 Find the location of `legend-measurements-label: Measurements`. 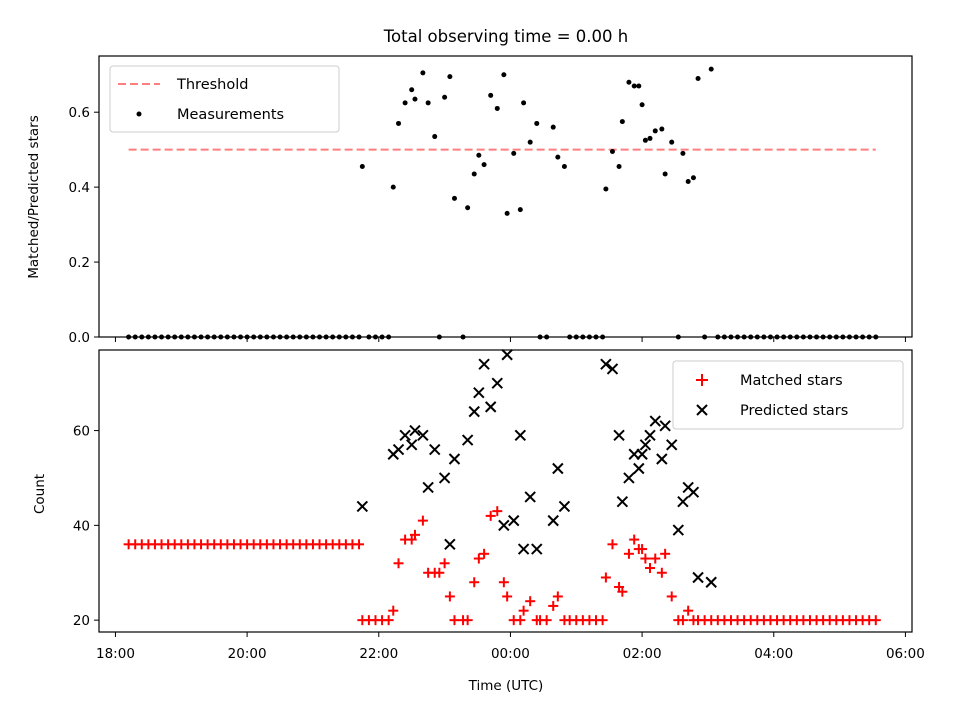

legend-measurements-label: Measurements is located at coordinates (230, 115).